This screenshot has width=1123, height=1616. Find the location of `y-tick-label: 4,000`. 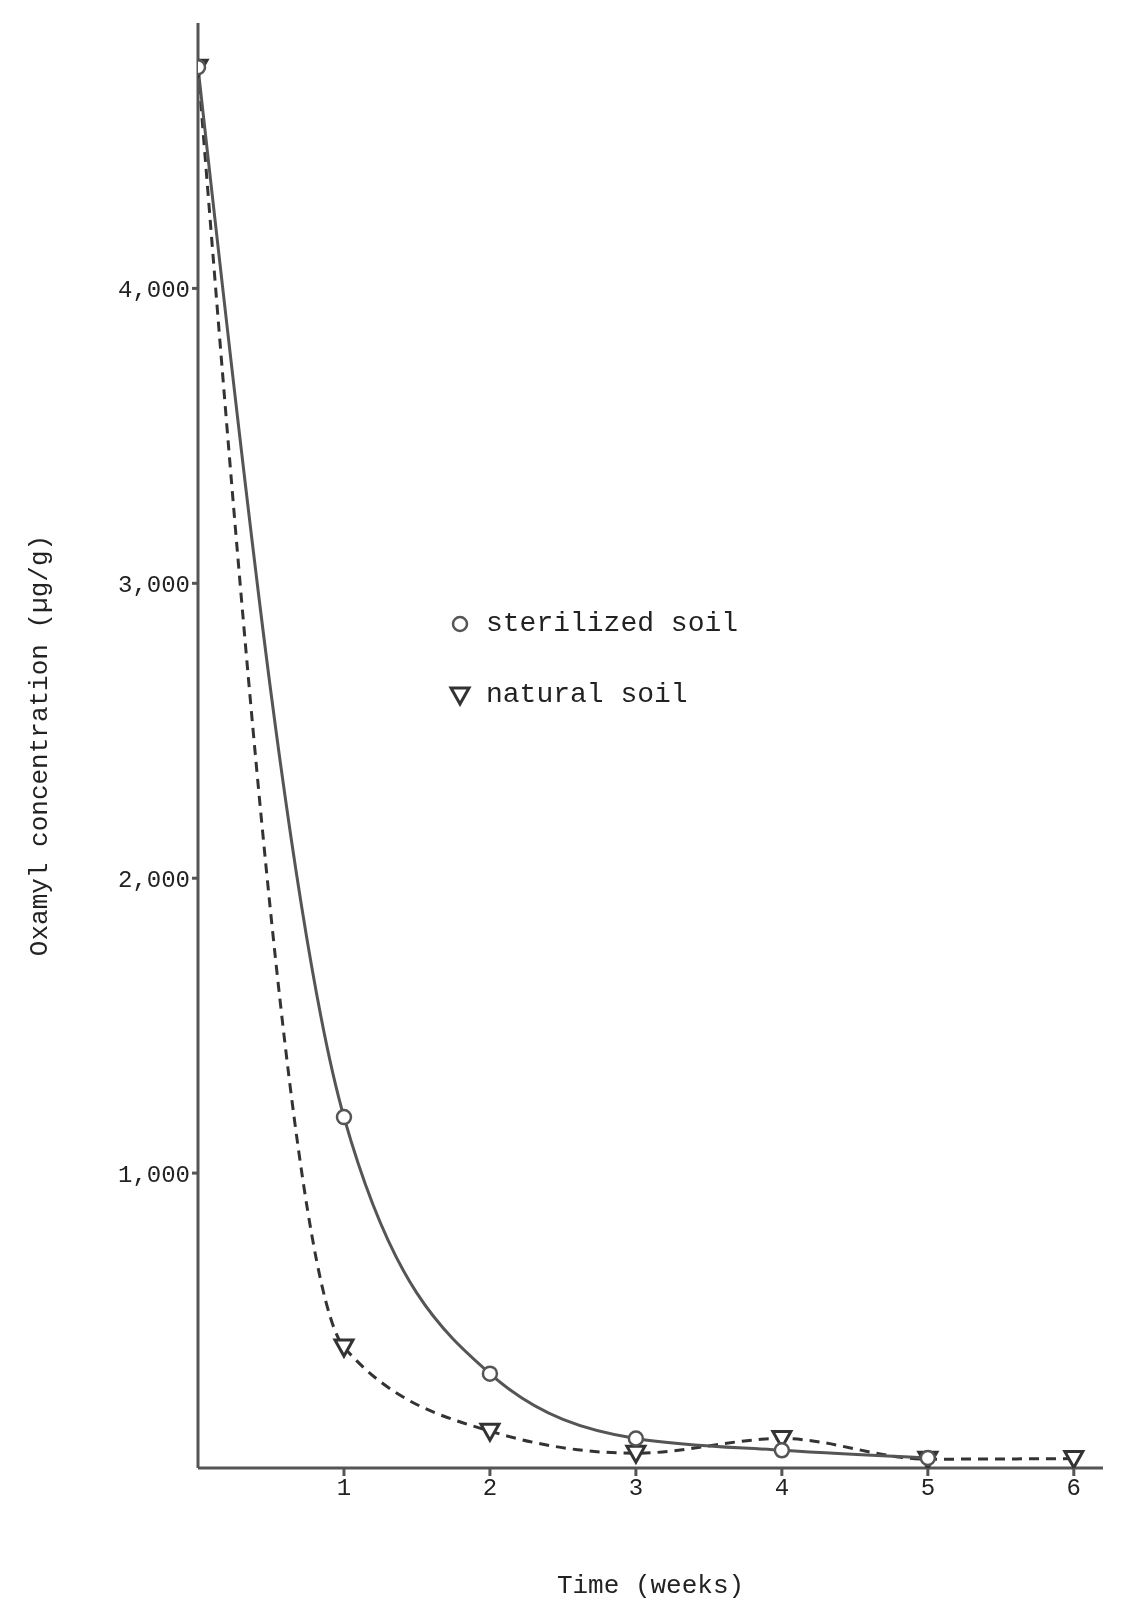

y-tick-label: 4,000 is located at coordinates (153, 290).